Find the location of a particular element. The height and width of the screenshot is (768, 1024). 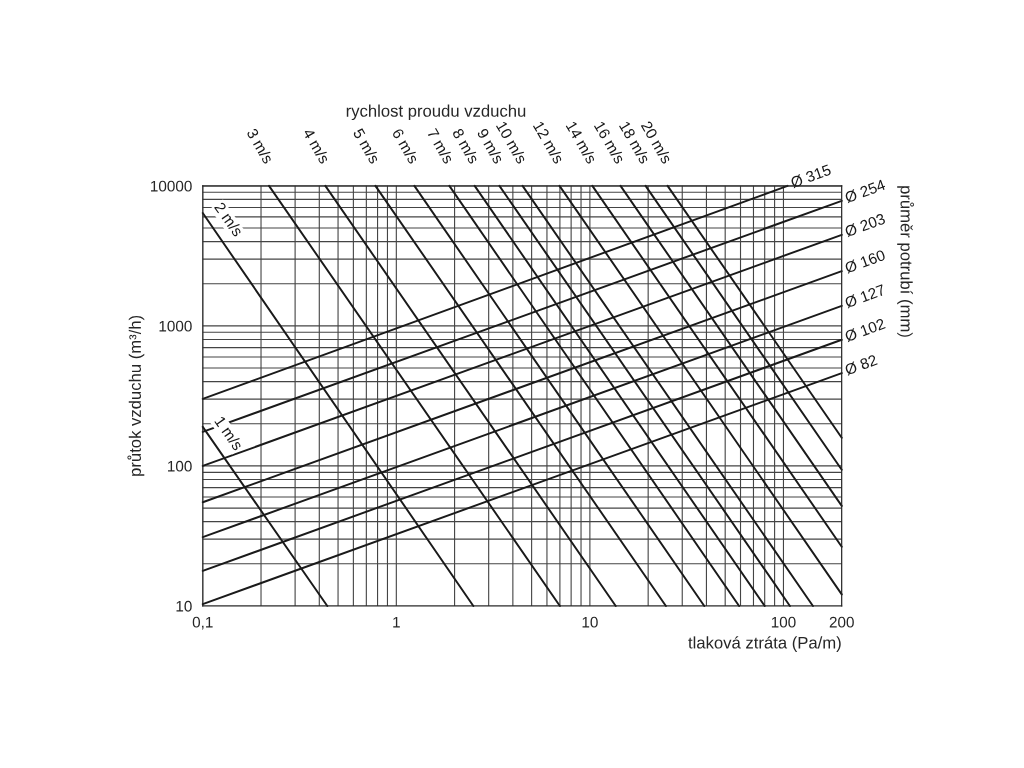

text: rychlost proudu vzduchu is located at coordinates (436, 112).